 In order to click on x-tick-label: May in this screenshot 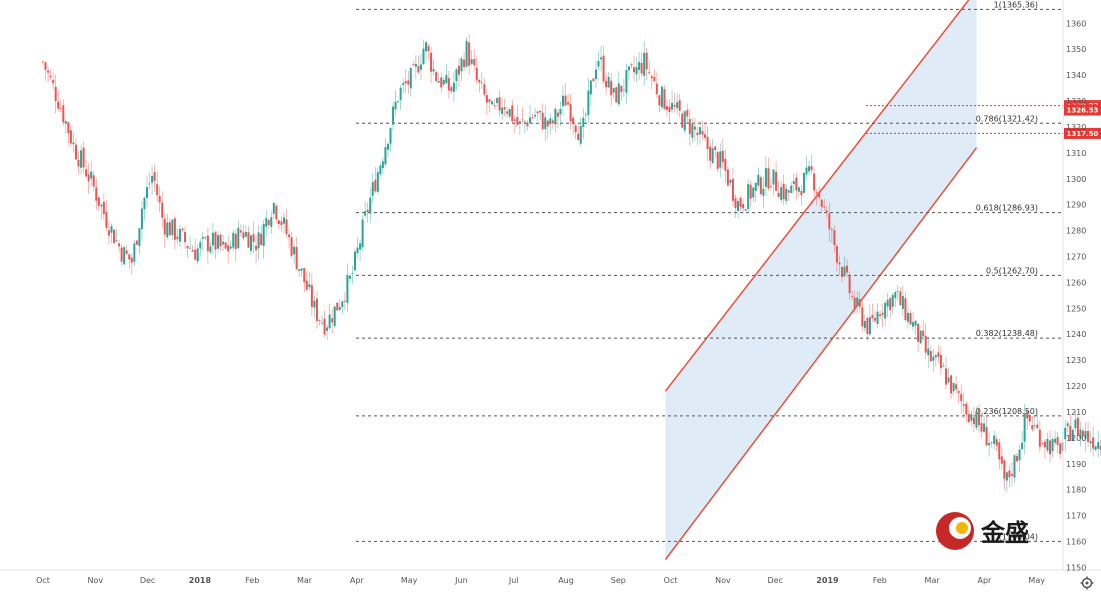, I will do `click(409, 580)`.